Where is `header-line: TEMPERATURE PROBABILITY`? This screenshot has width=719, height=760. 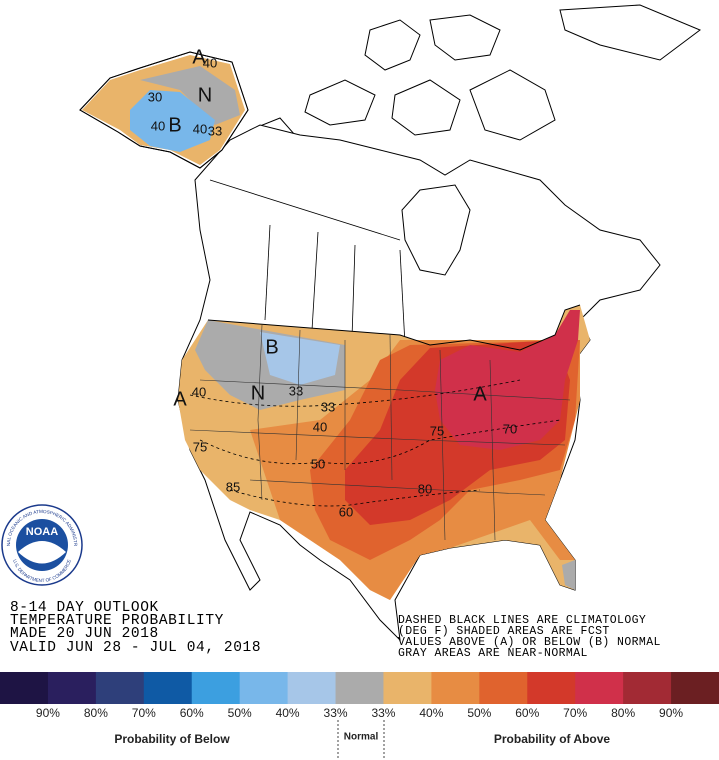
header-line: TEMPERATURE PROBABILITY is located at coordinates (117, 621).